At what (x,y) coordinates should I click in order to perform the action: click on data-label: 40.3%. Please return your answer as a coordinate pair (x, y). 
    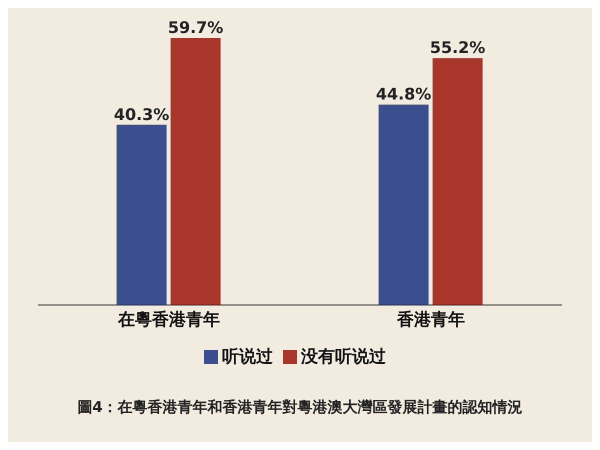
    Looking at the image, I should click on (142, 114).